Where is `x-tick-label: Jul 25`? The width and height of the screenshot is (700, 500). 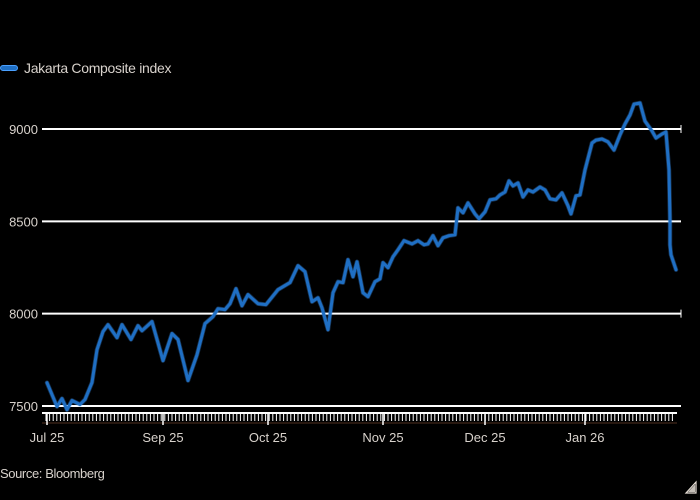
x-tick-label: Jul 25 is located at coordinates (47, 437).